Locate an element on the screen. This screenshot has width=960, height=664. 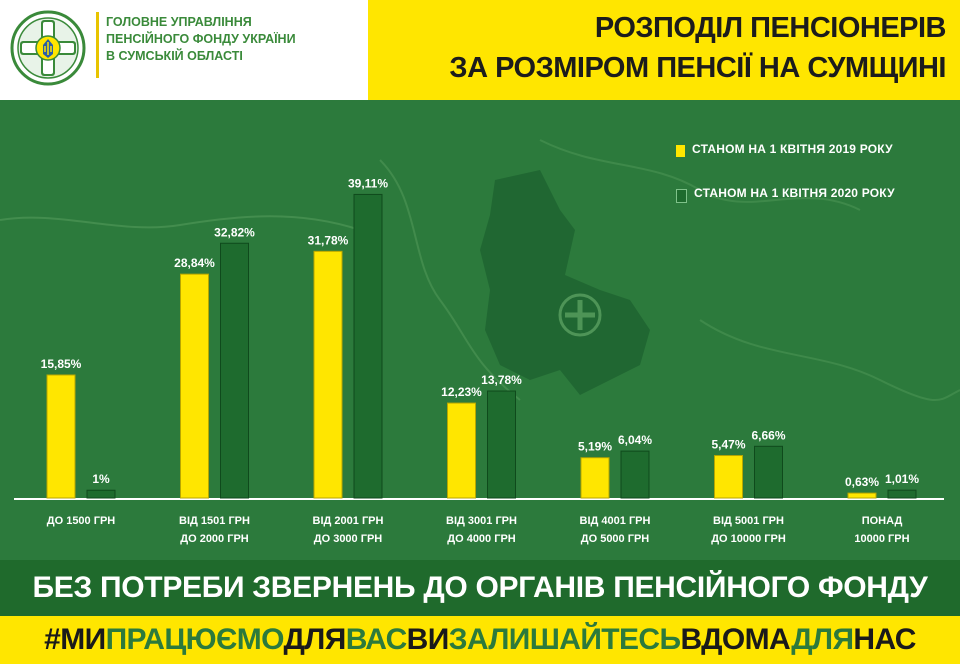
org-name-line: ПЕНСІЙНОГО ФОНДУ УКРАЇНИ is located at coordinates (201, 39).